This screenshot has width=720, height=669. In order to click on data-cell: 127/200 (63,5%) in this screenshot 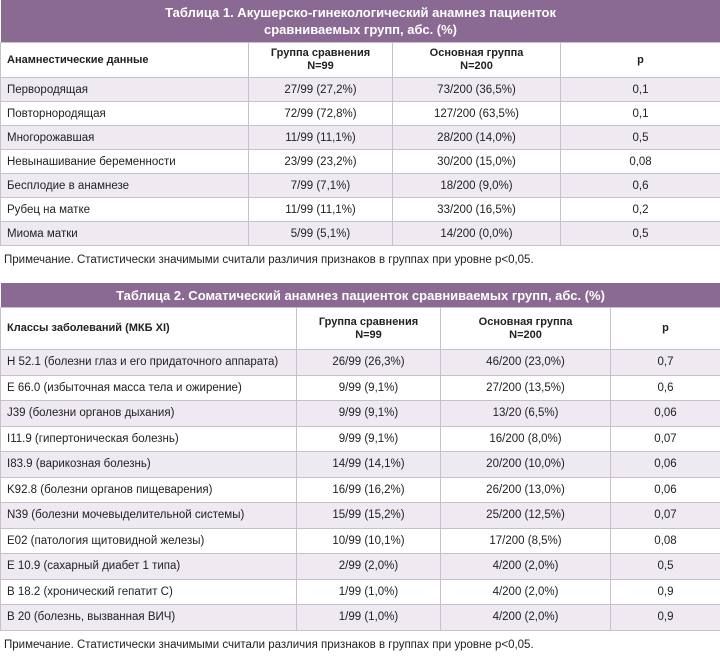, I will do `click(476, 113)`.